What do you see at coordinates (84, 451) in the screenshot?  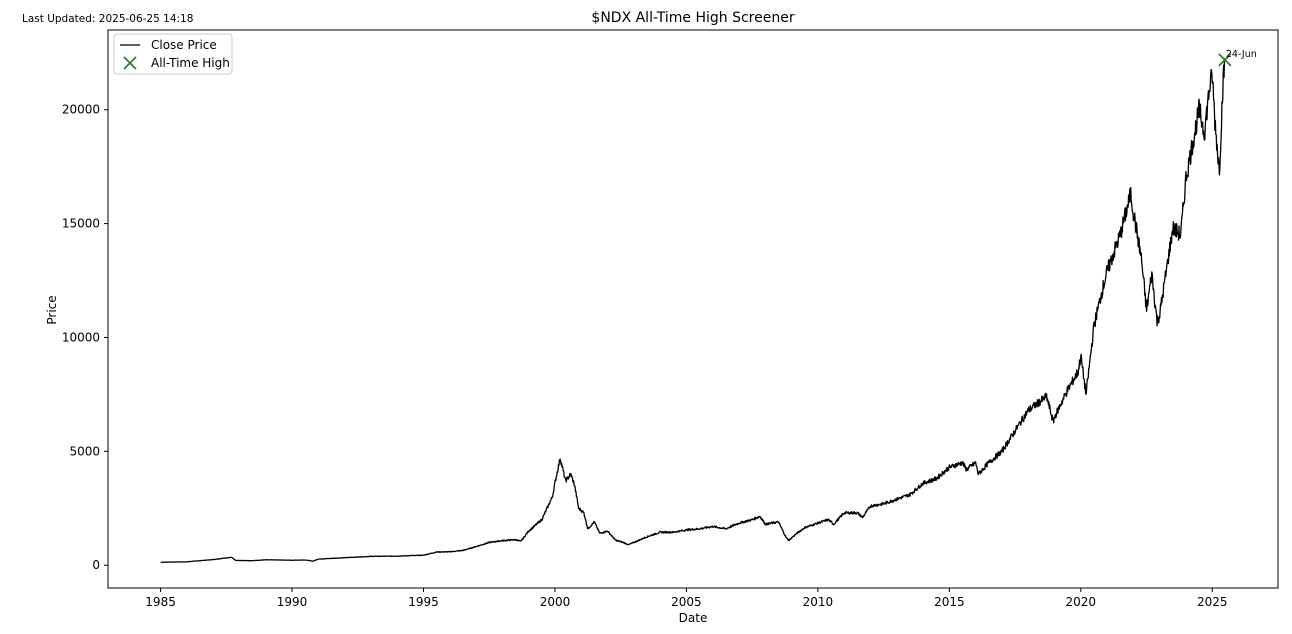 I see `y-tick-label: 5000` at bounding box center [84, 451].